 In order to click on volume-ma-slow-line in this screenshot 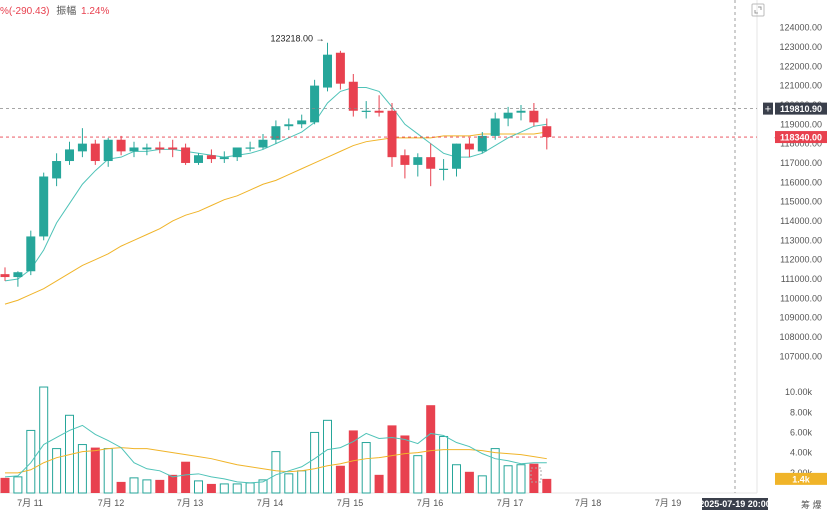, I will do `click(276, 460)`.